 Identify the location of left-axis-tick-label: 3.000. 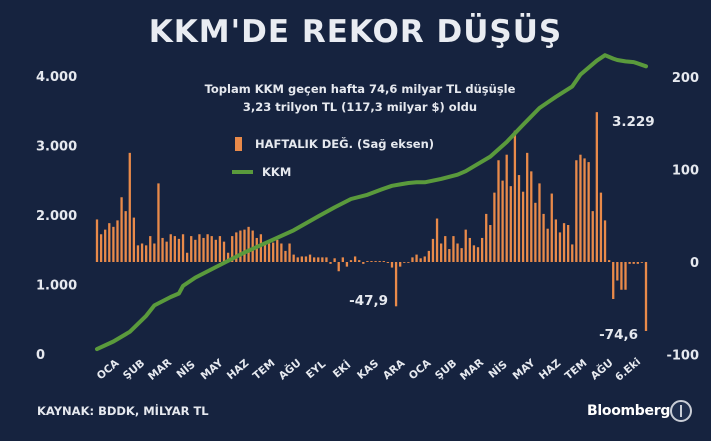
(56, 147).